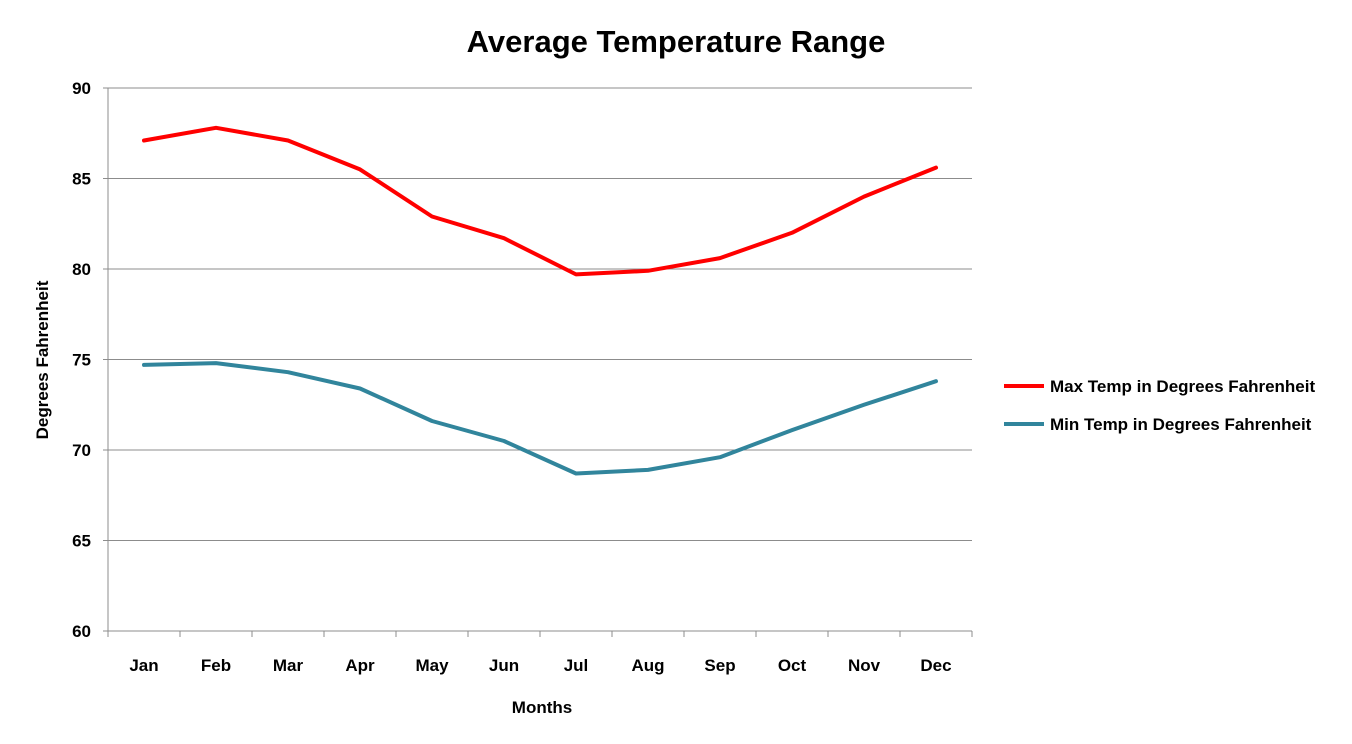 This screenshot has width=1352, height=744. What do you see at coordinates (504, 665) in the screenshot?
I see `x-tick-label-jun: Jun` at bounding box center [504, 665].